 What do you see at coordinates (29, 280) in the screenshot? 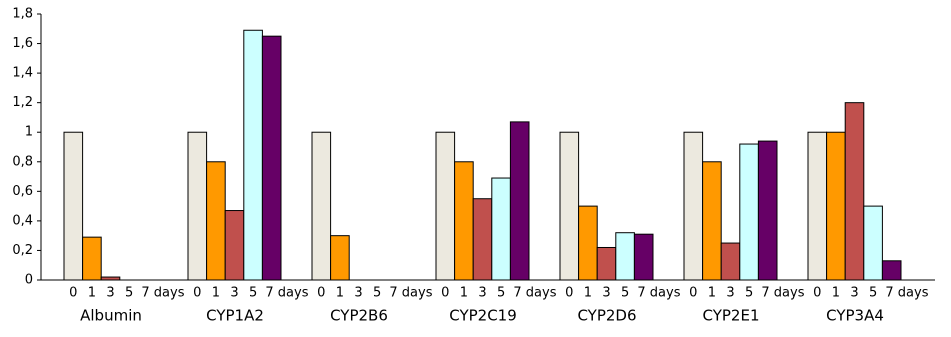
I see `y-tick-label: 0` at bounding box center [29, 280].